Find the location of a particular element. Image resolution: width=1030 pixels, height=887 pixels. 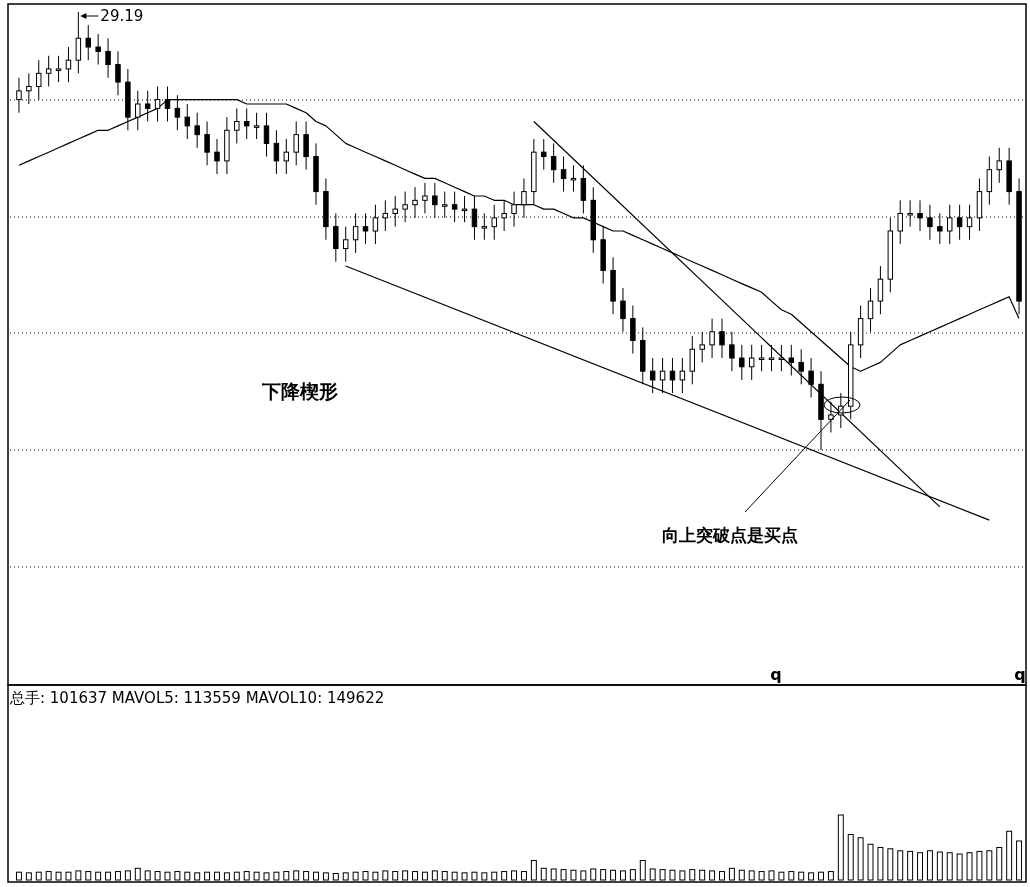

annotation: 29.19 is located at coordinates (122, 16).